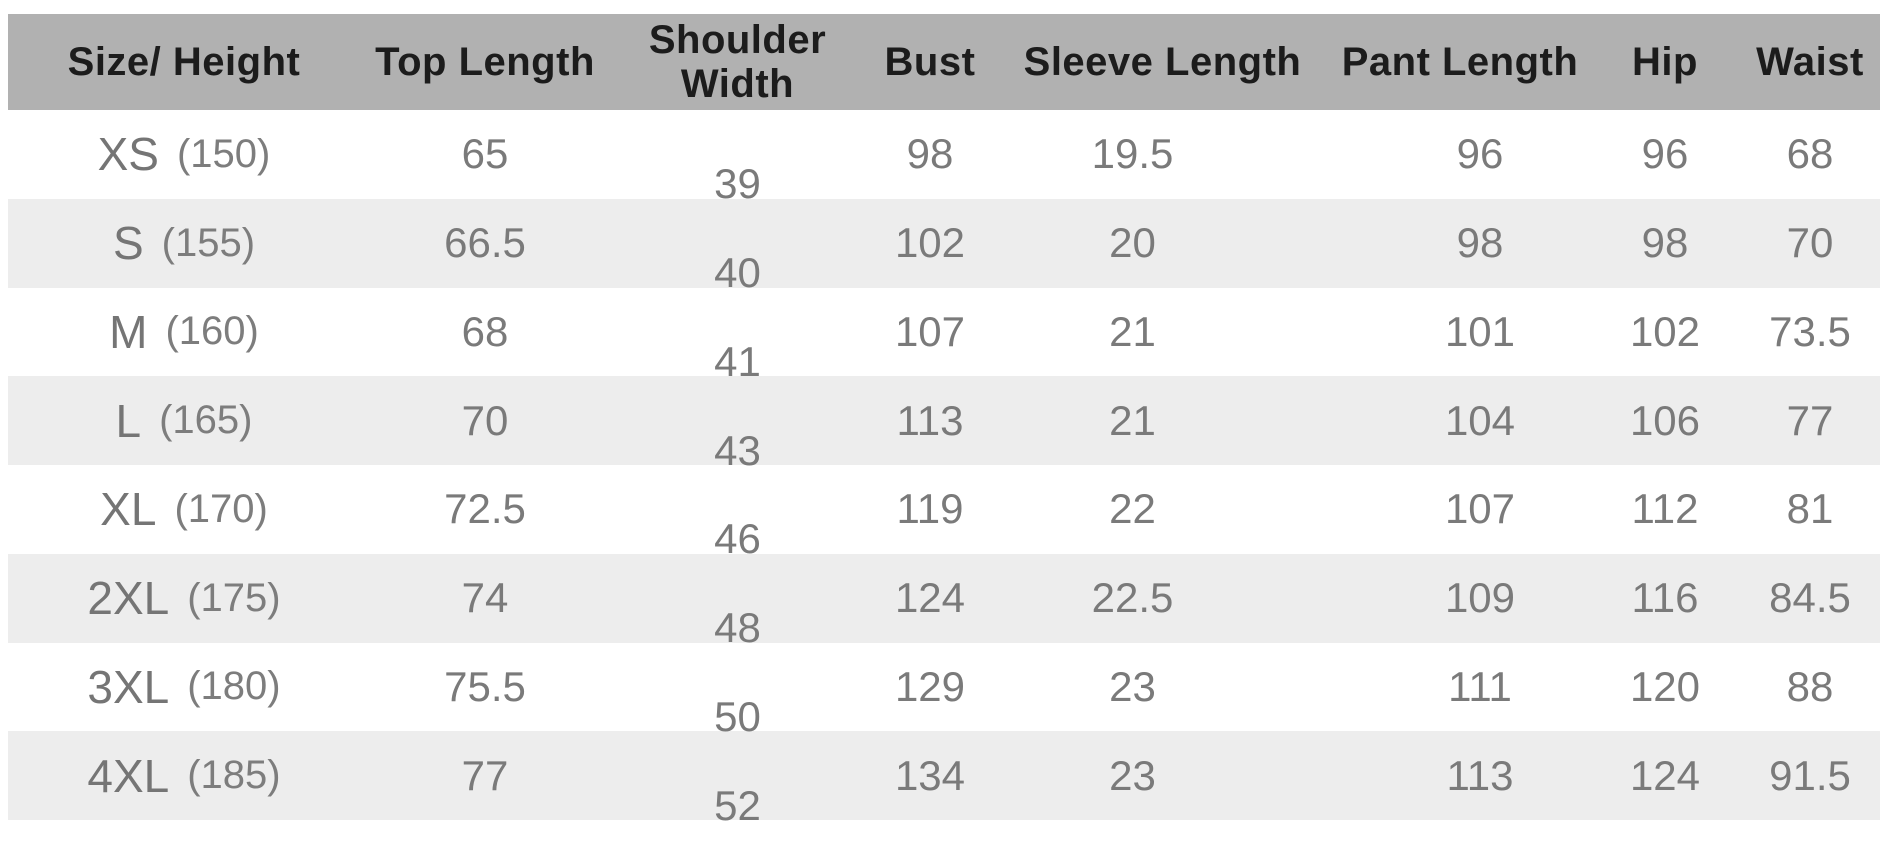 The height and width of the screenshot is (850, 1890). Describe the element at coordinates (485, 775) in the screenshot. I see `cell-top-length: 77` at that location.